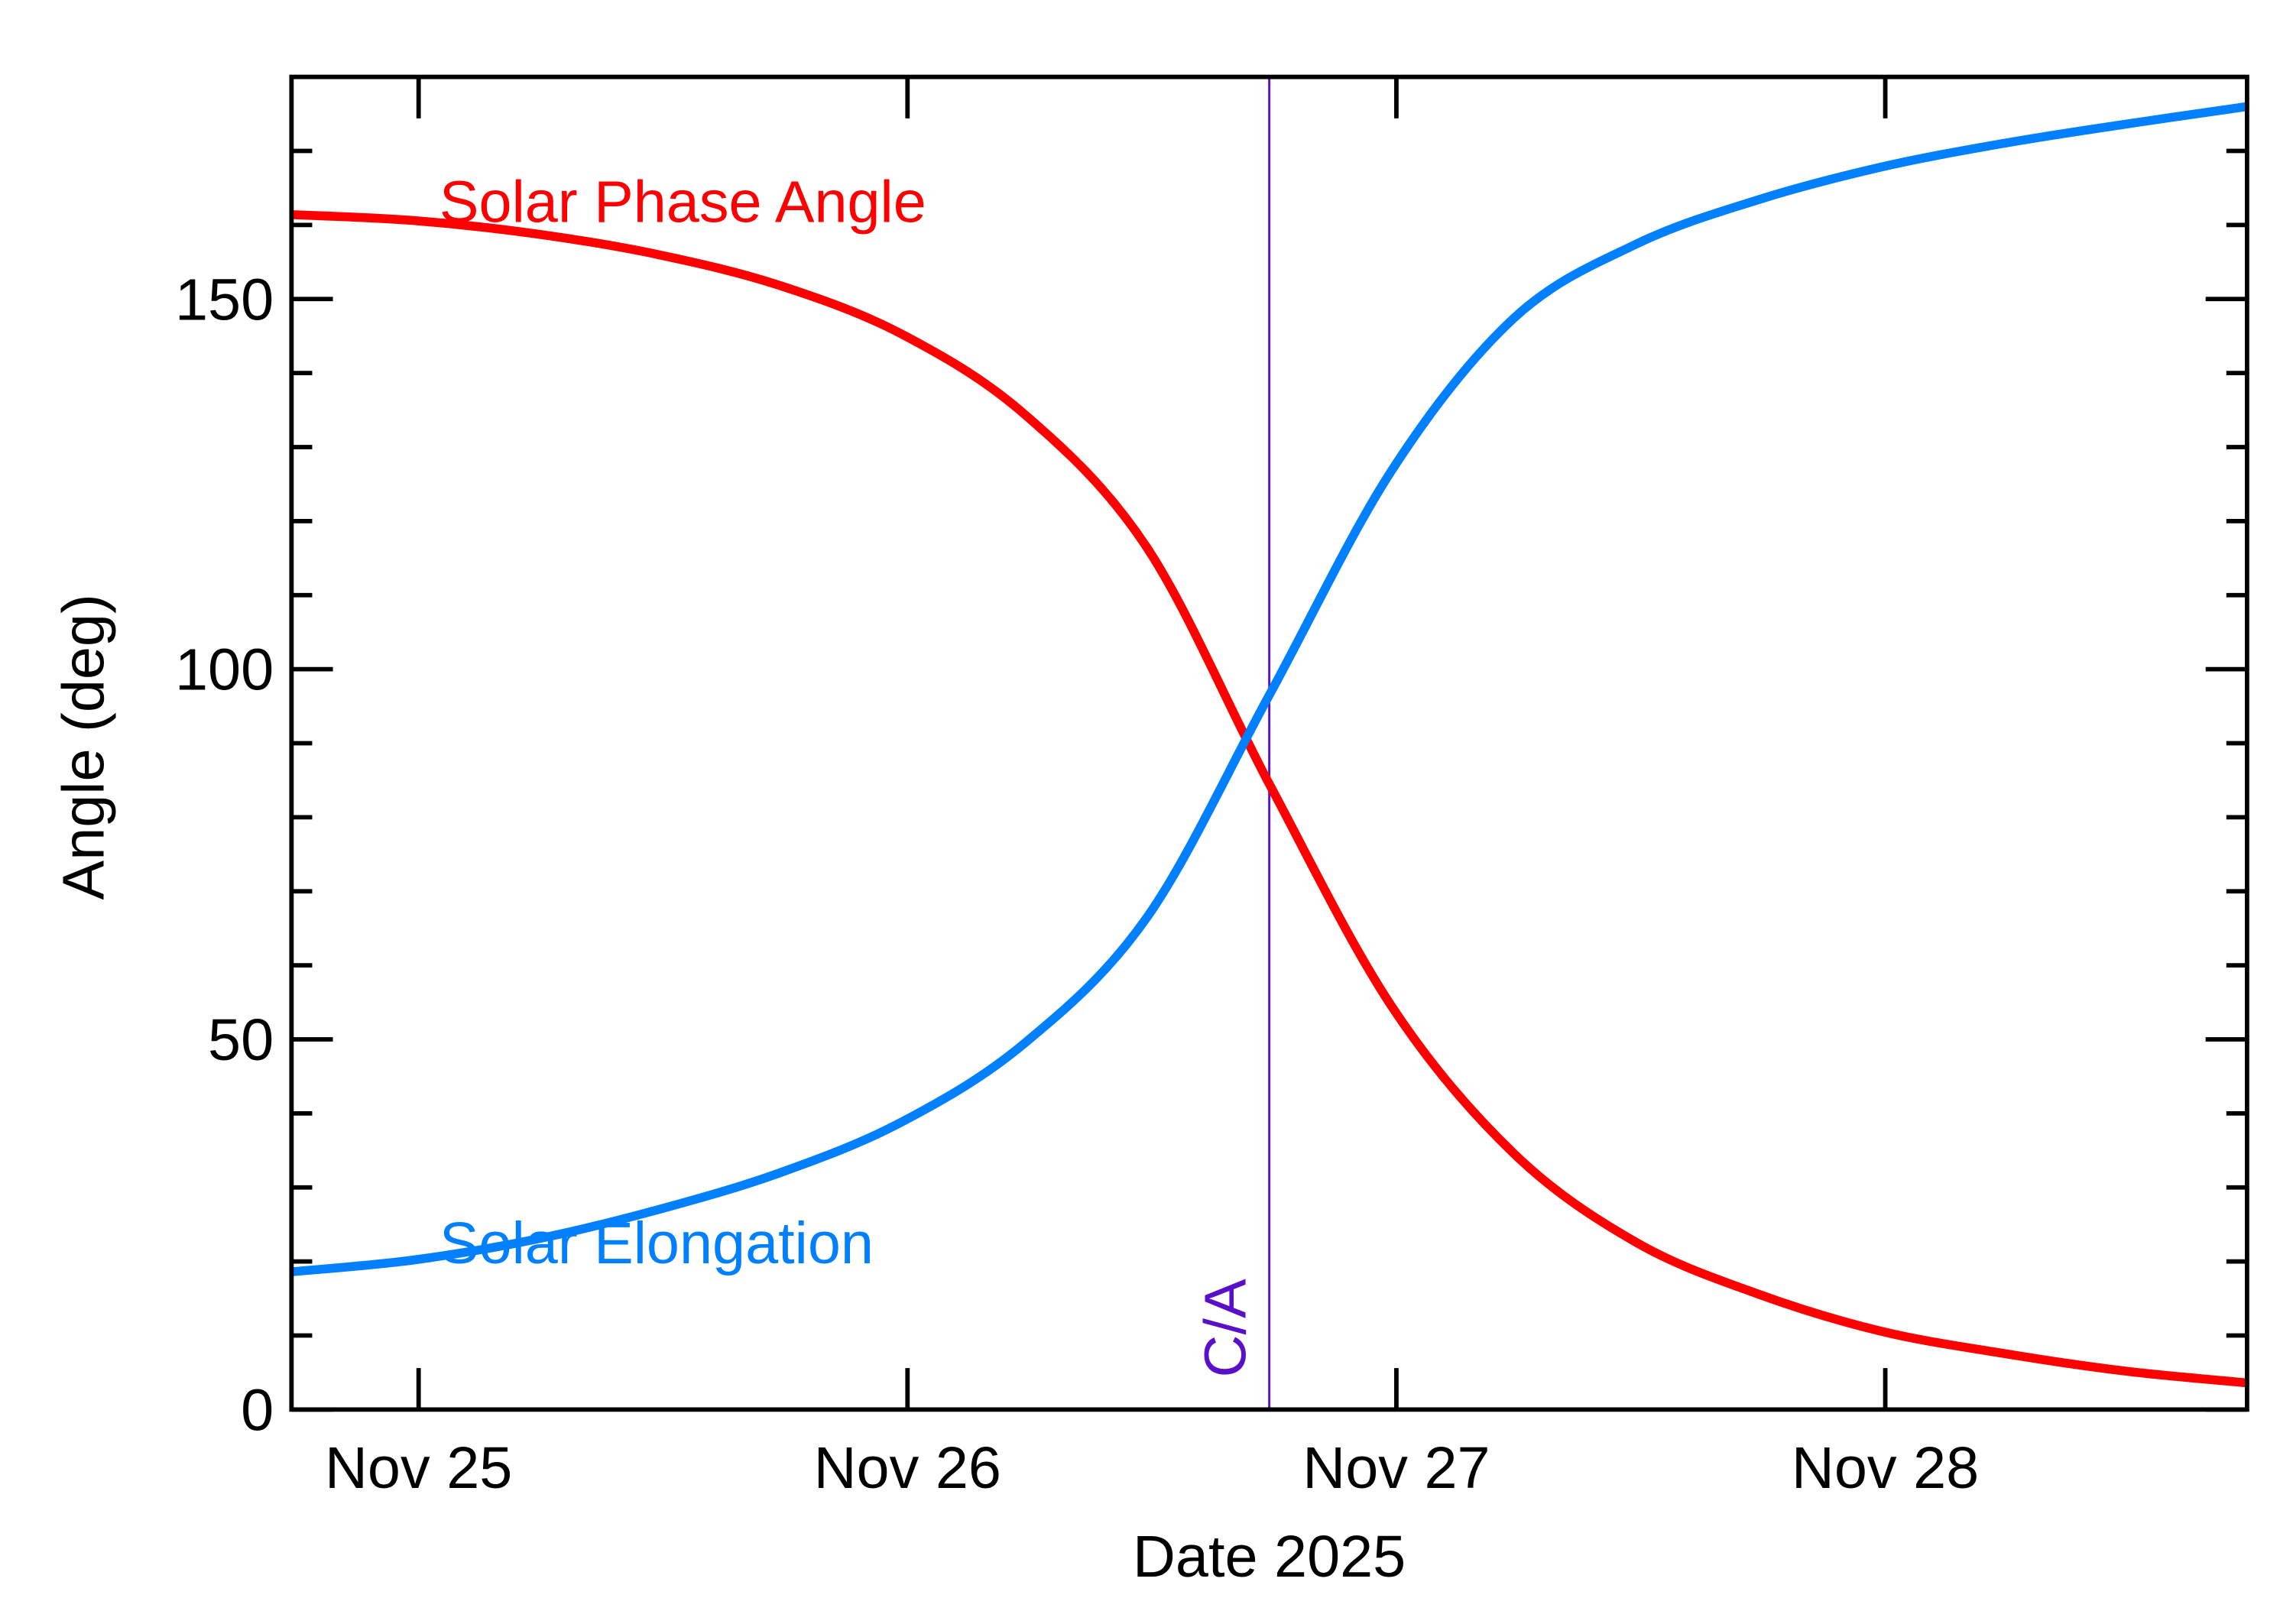 The height and width of the screenshot is (1624, 2293). Describe the element at coordinates (1885, 1468) in the screenshot. I see `x-tick-label: Nov 28` at that location.